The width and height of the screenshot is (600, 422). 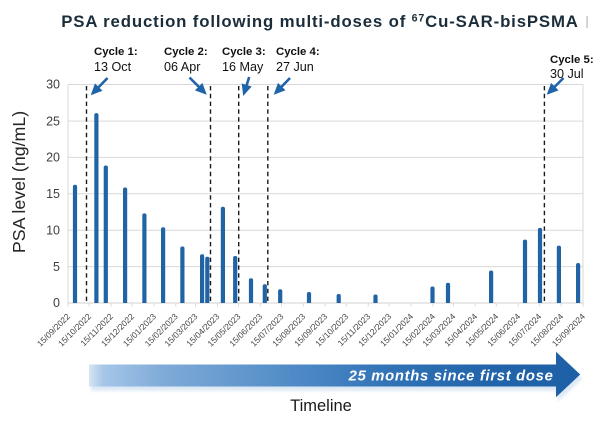 I want to click on svg-text: 27 Jun, so click(x=295, y=67).